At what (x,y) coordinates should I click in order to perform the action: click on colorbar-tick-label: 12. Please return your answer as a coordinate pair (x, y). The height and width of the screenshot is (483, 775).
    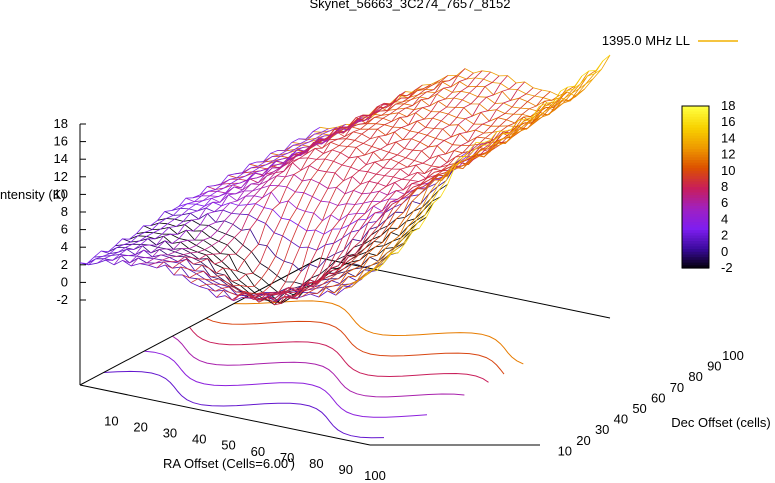
    Looking at the image, I should click on (728, 154).